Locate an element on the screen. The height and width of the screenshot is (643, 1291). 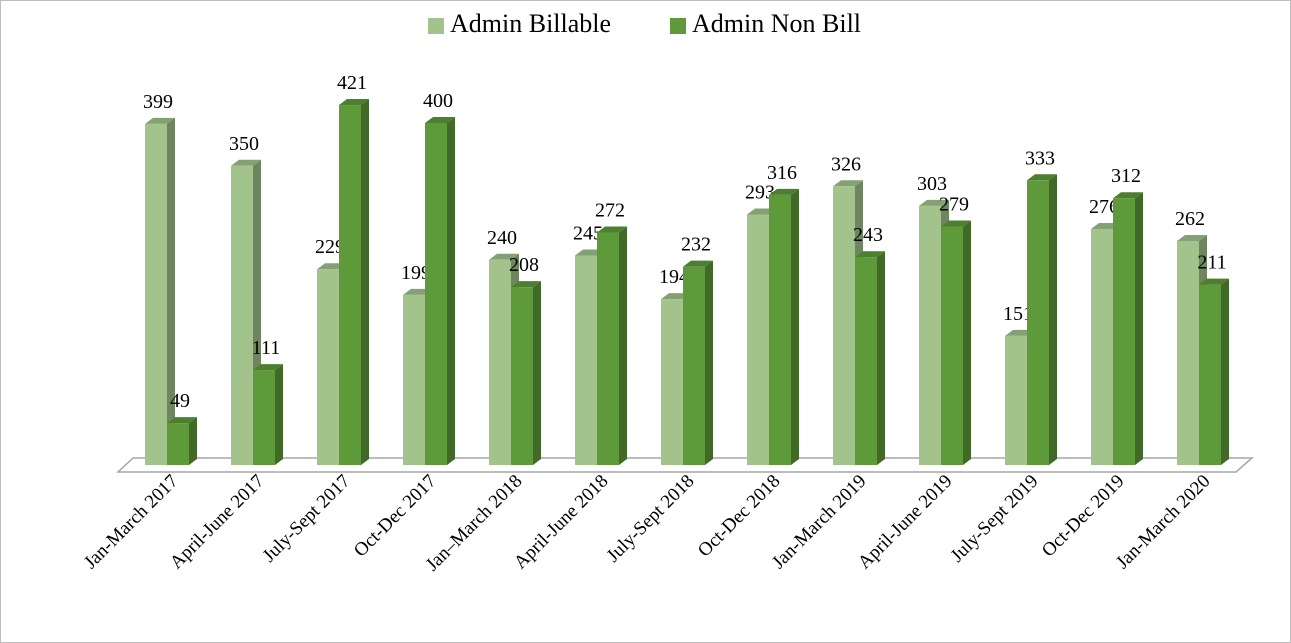
value-label: 293 is located at coordinates (760, 192).